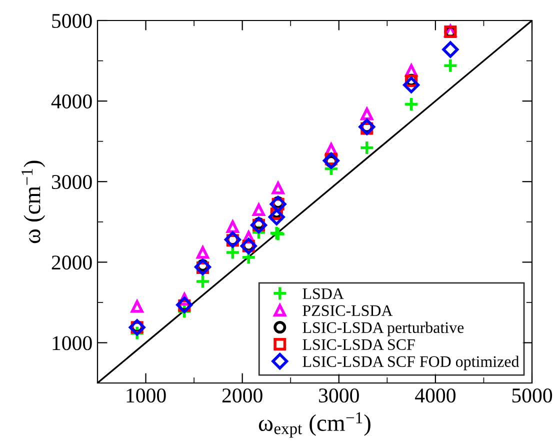 The width and height of the screenshot is (558, 444). I want to click on x-tick-label: 1000, so click(146, 395).